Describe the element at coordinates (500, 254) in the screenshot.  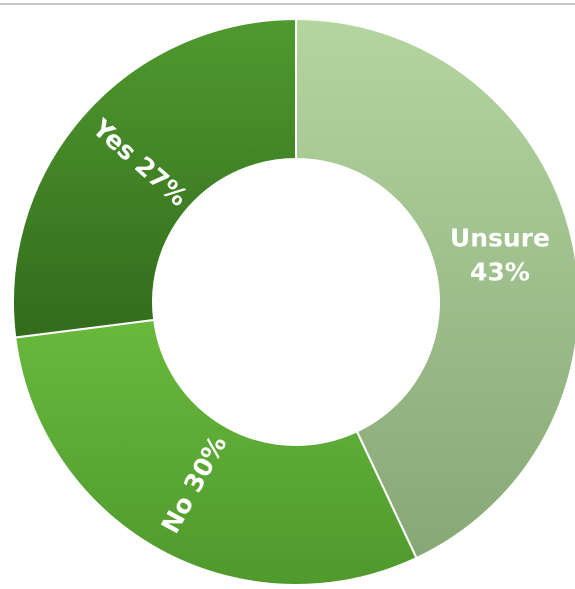
I see `slice-label-unsure: Unsure 43%` at that location.